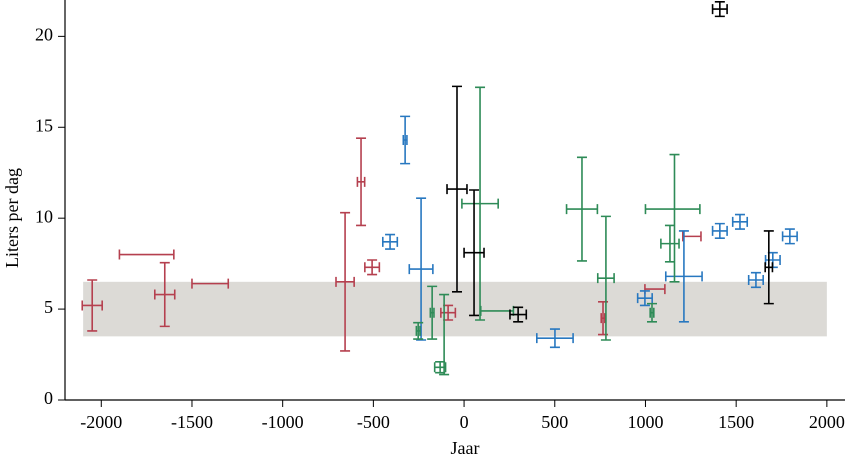  Describe the element at coordinates (373, 422) in the screenshot. I see `x-tick-label: -500` at that location.